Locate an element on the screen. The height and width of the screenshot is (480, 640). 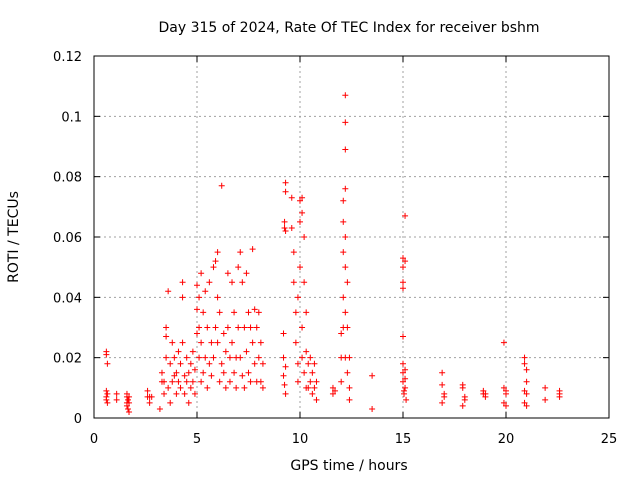
y-tick-label: 0.02 is located at coordinates (67, 359).